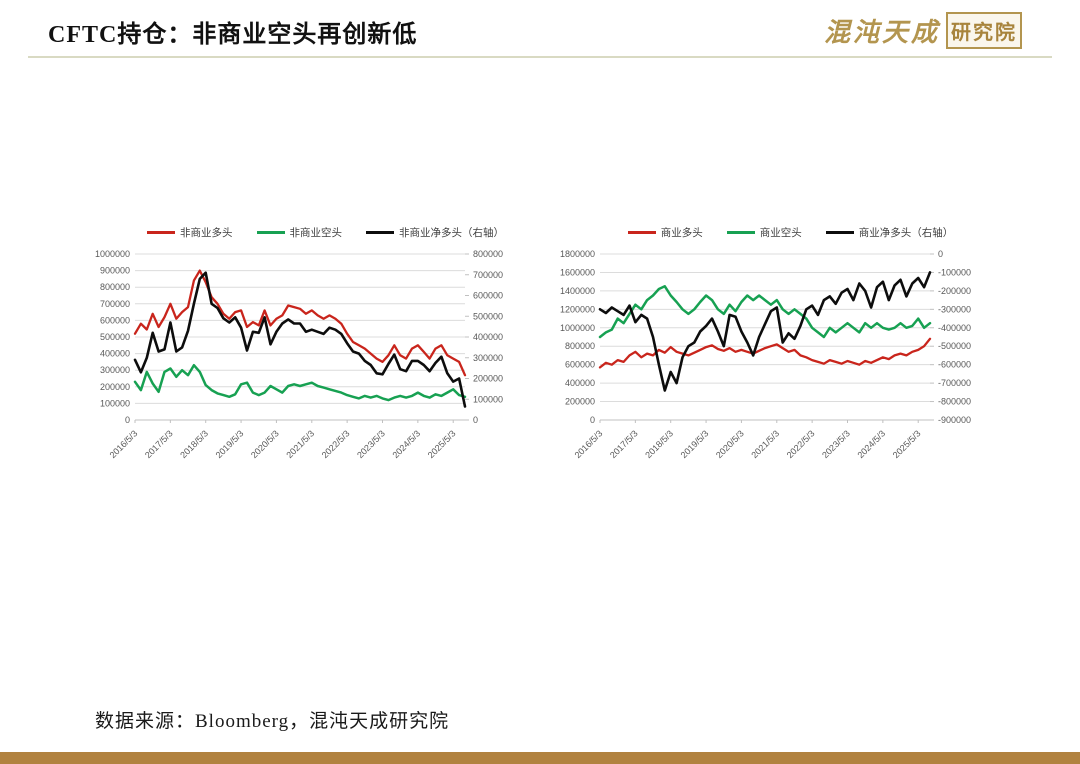 This screenshot has width=1080, height=764. What do you see at coordinates (272, 721) in the screenshot?
I see `data-source-note: 数据来源：Bloomberg，混沌天成研究院` at bounding box center [272, 721].